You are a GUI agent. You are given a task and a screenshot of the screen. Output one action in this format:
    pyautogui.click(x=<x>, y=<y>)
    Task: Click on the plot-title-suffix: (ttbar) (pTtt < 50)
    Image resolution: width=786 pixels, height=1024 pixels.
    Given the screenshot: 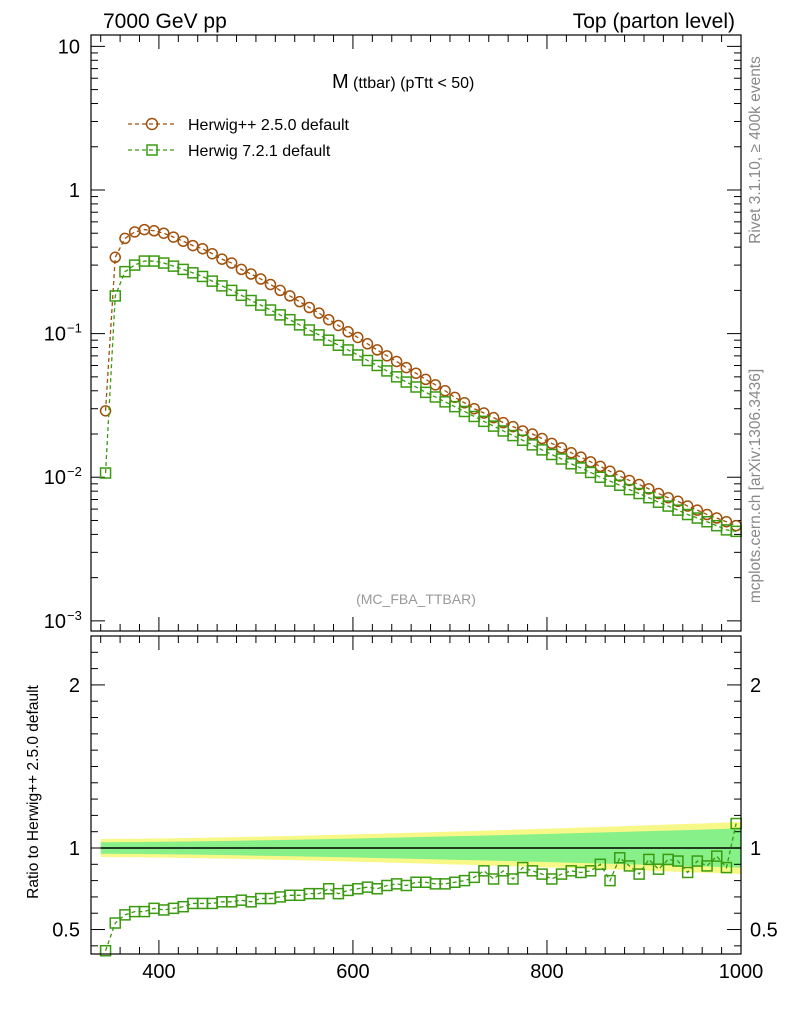 What is the action you would take?
    pyautogui.click(x=413, y=83)
    